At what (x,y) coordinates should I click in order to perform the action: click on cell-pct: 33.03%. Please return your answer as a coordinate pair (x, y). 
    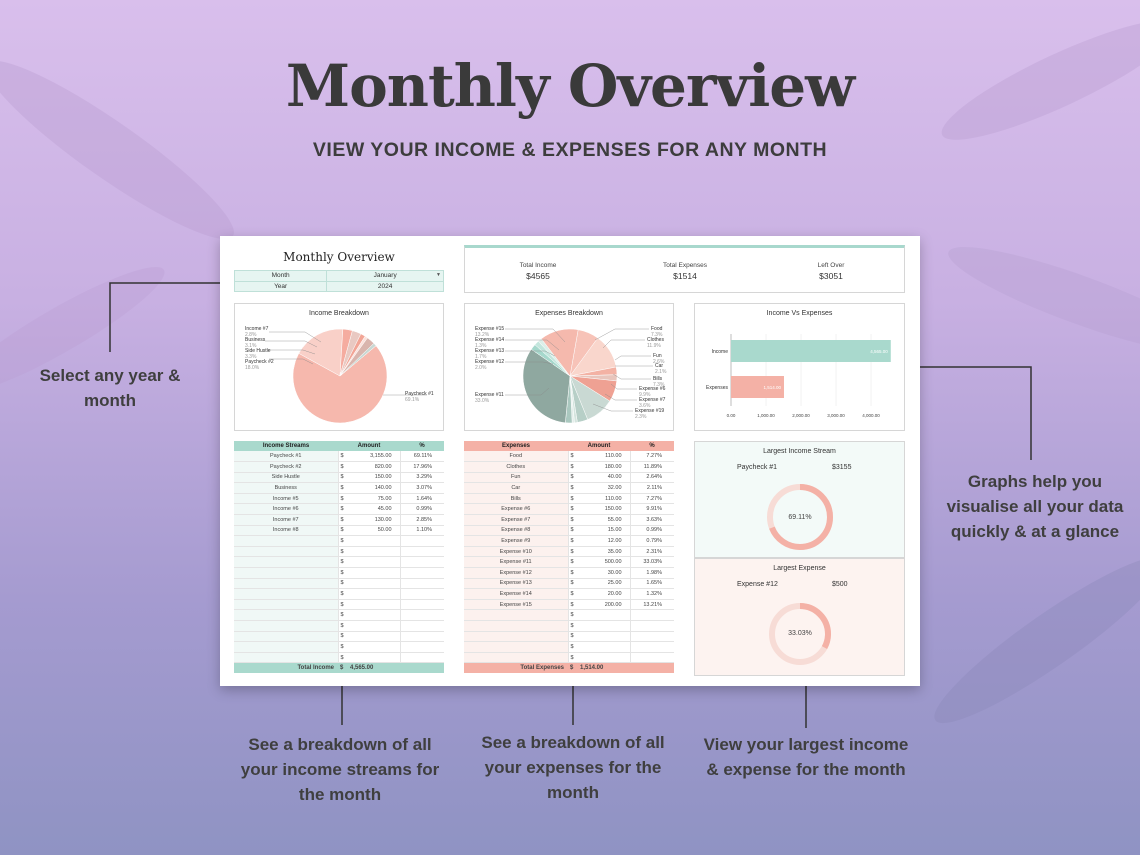
    Looking at the image, I should click on (652, 562).